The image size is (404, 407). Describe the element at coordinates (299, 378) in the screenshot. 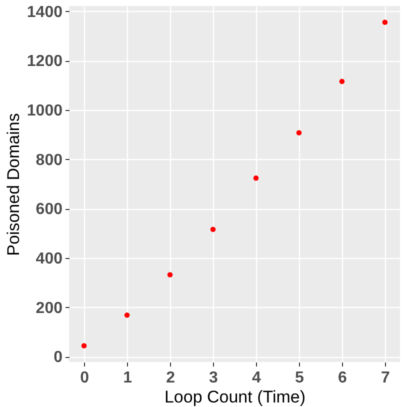

I see `x-tick-label: 5` at that location.